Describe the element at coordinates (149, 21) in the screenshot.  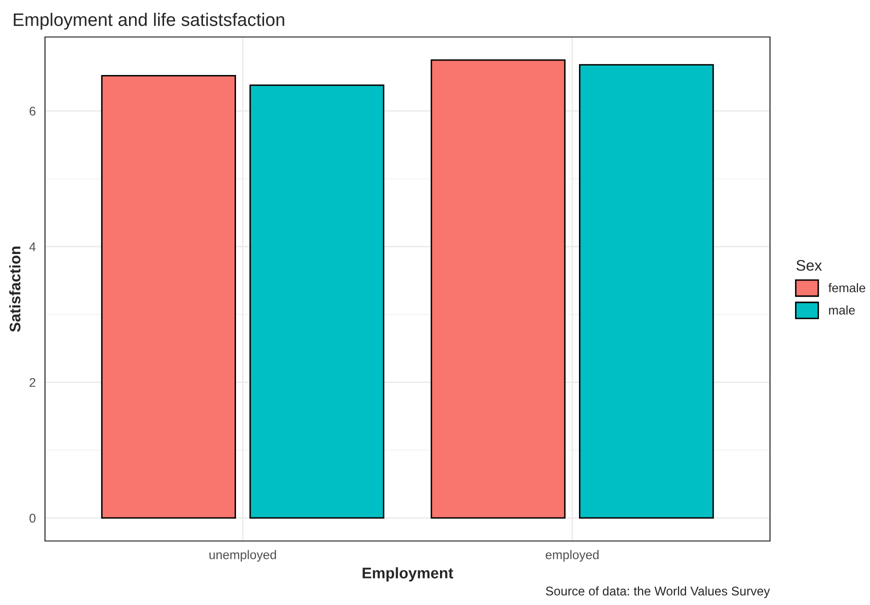
I see `chart-title: Employment and life satistsfaction` at that location.